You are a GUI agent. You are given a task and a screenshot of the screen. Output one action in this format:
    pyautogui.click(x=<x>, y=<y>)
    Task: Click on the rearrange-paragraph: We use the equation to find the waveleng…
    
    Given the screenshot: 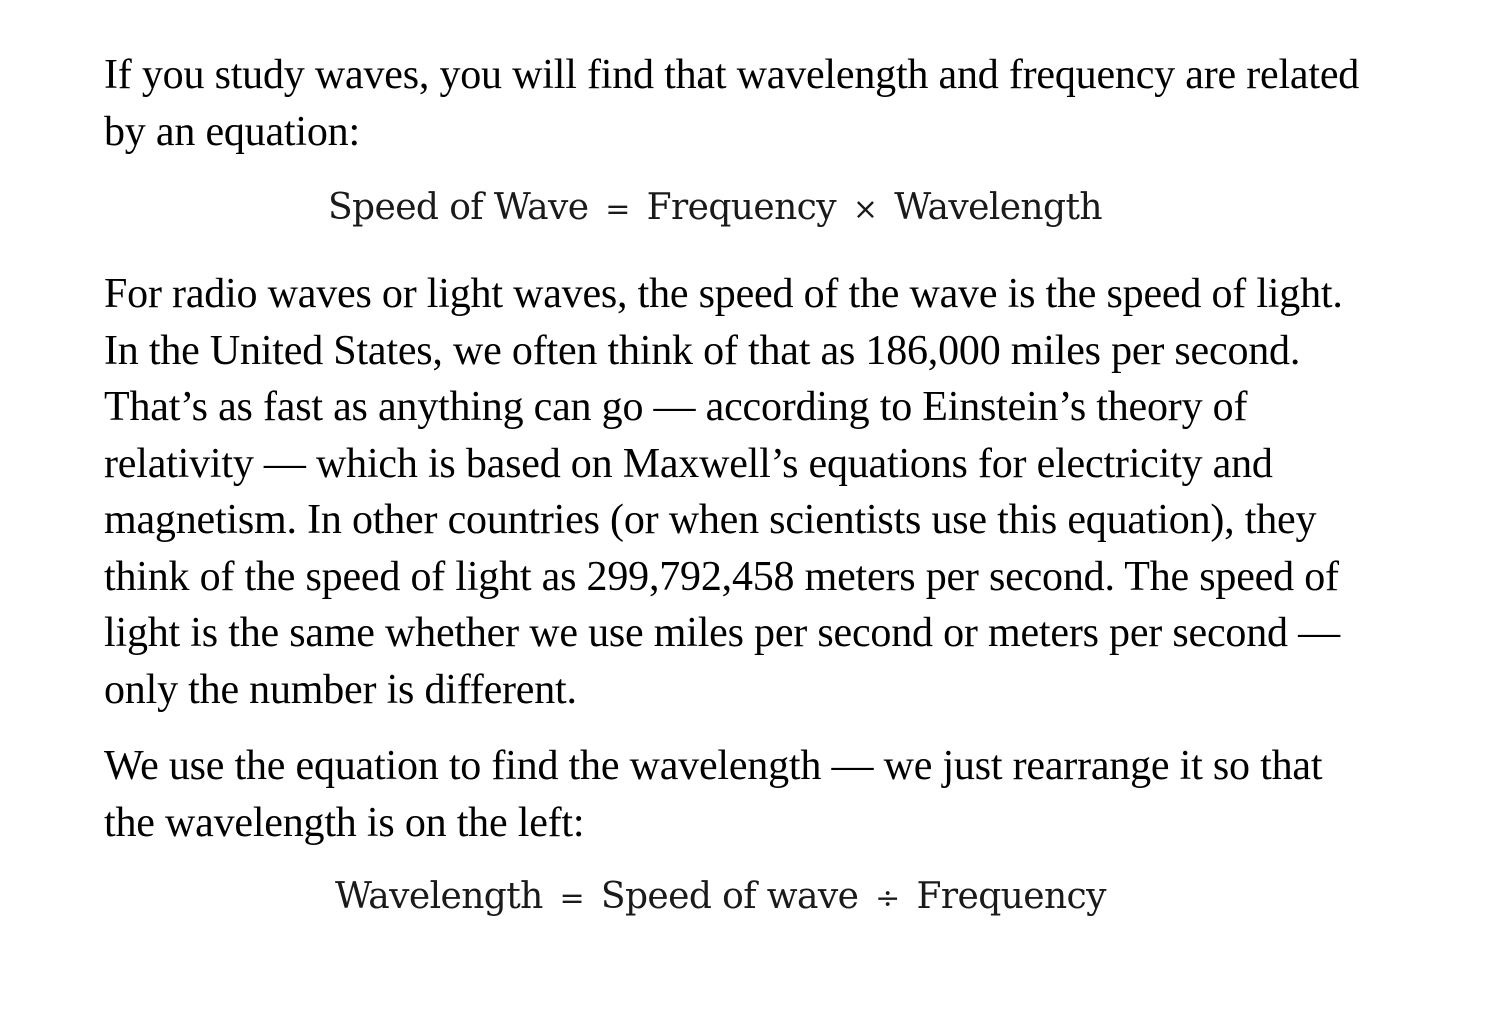 What is the action you would take?
    pyautogui.click(x=713, y=794)
    